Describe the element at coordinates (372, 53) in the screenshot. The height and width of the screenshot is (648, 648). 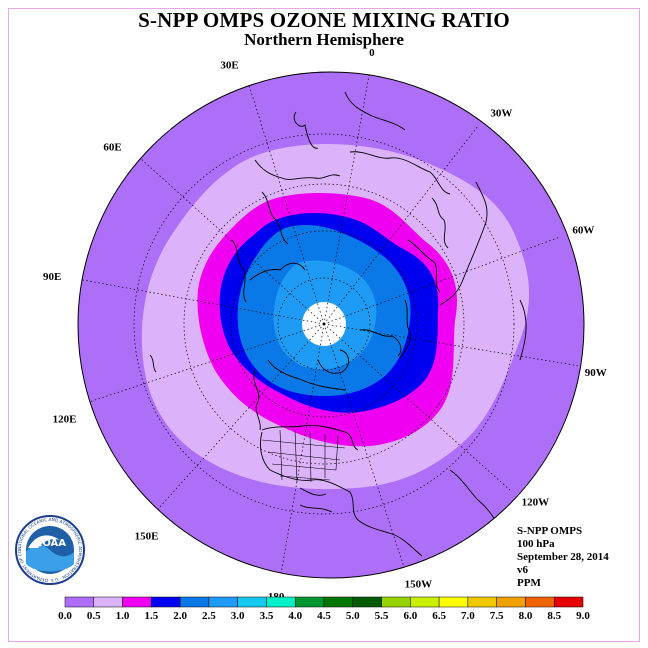
I see `lon-label-0: 0` at that location.